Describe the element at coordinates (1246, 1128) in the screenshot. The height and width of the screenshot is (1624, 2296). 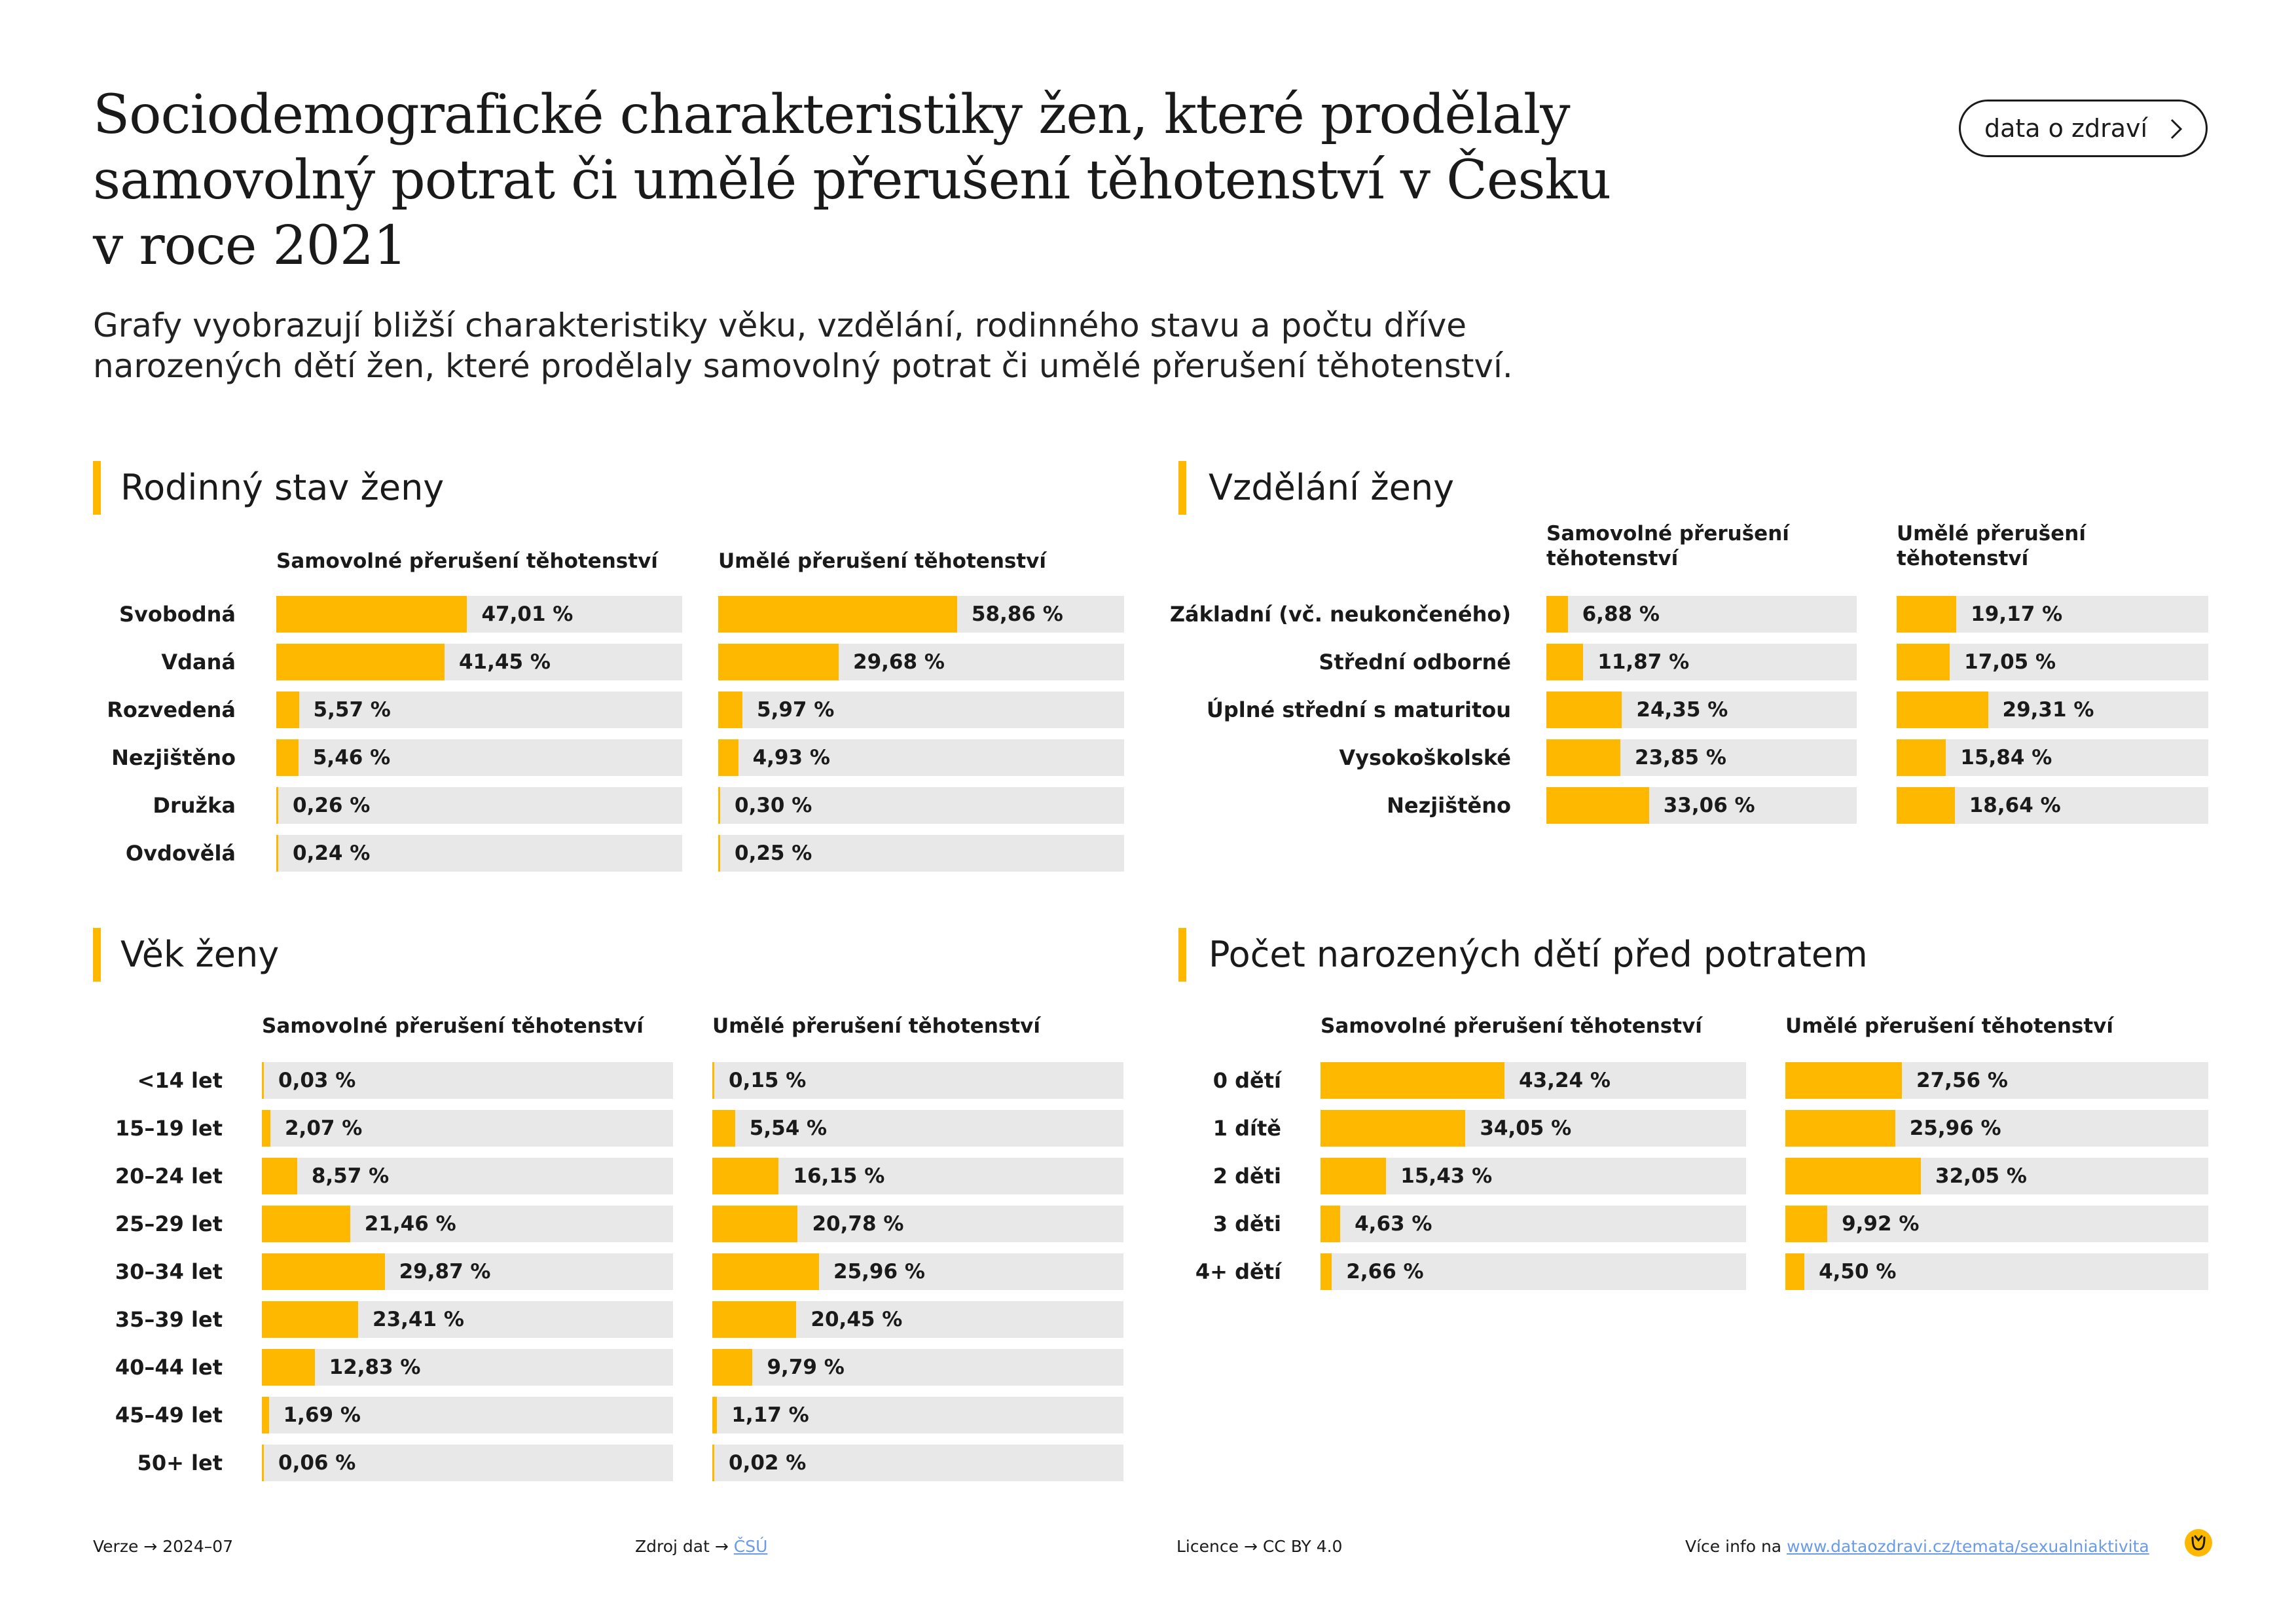
I see `category-label: 1 dítě` at that location.